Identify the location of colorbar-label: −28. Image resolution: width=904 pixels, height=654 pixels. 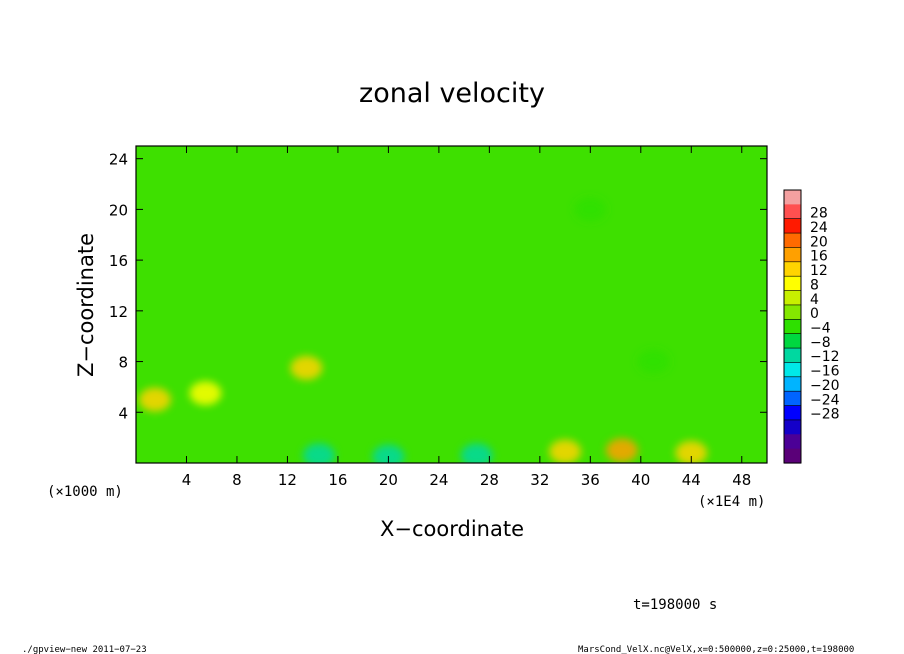
(825, 415).